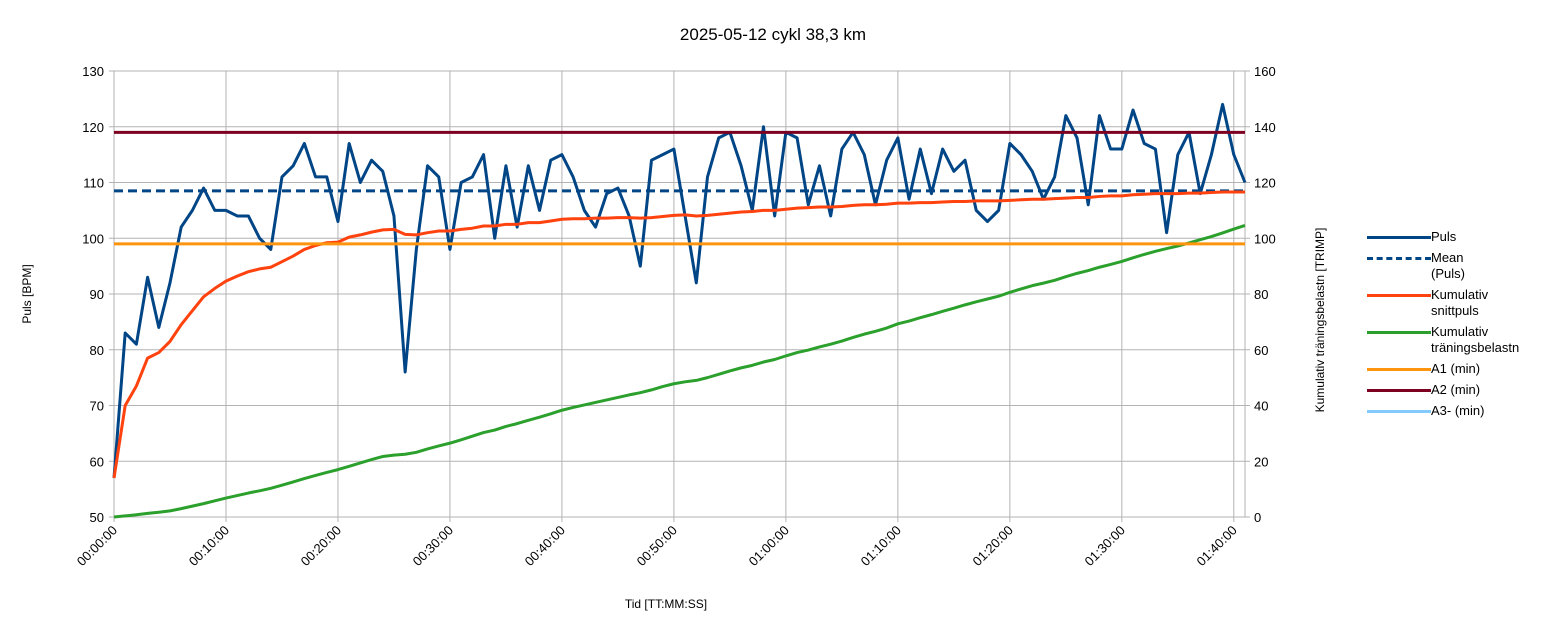  I want to click on y-tick-label: 80, so click(97, 350).